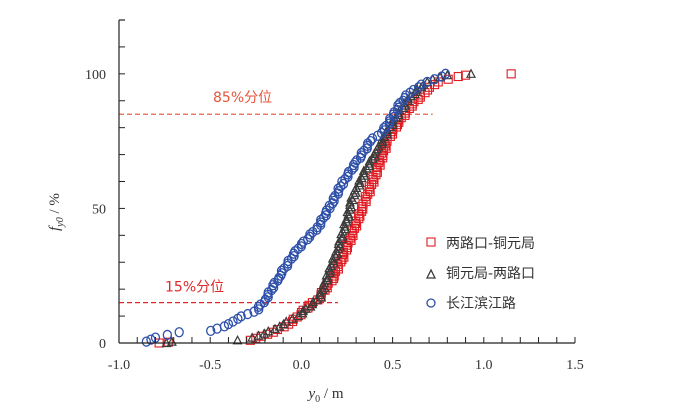 Image resolution: width=674 pixels, height=407 pixels. Describe the element at coordinates (490, 274) in the screenshot. I see `legend-label: 铜元局-两路口` at that location.